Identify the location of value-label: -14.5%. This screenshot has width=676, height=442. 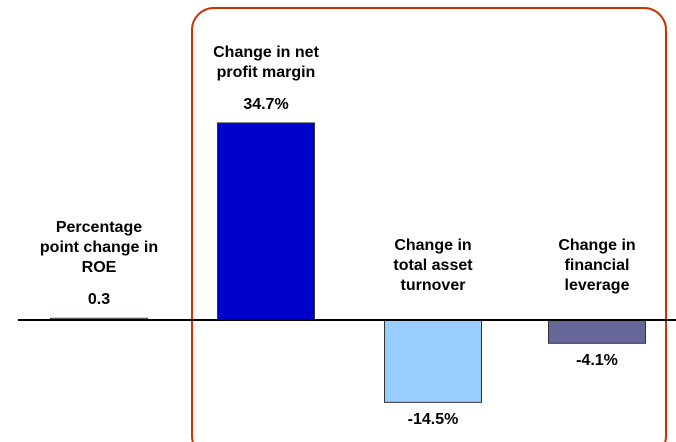
(433, 420).